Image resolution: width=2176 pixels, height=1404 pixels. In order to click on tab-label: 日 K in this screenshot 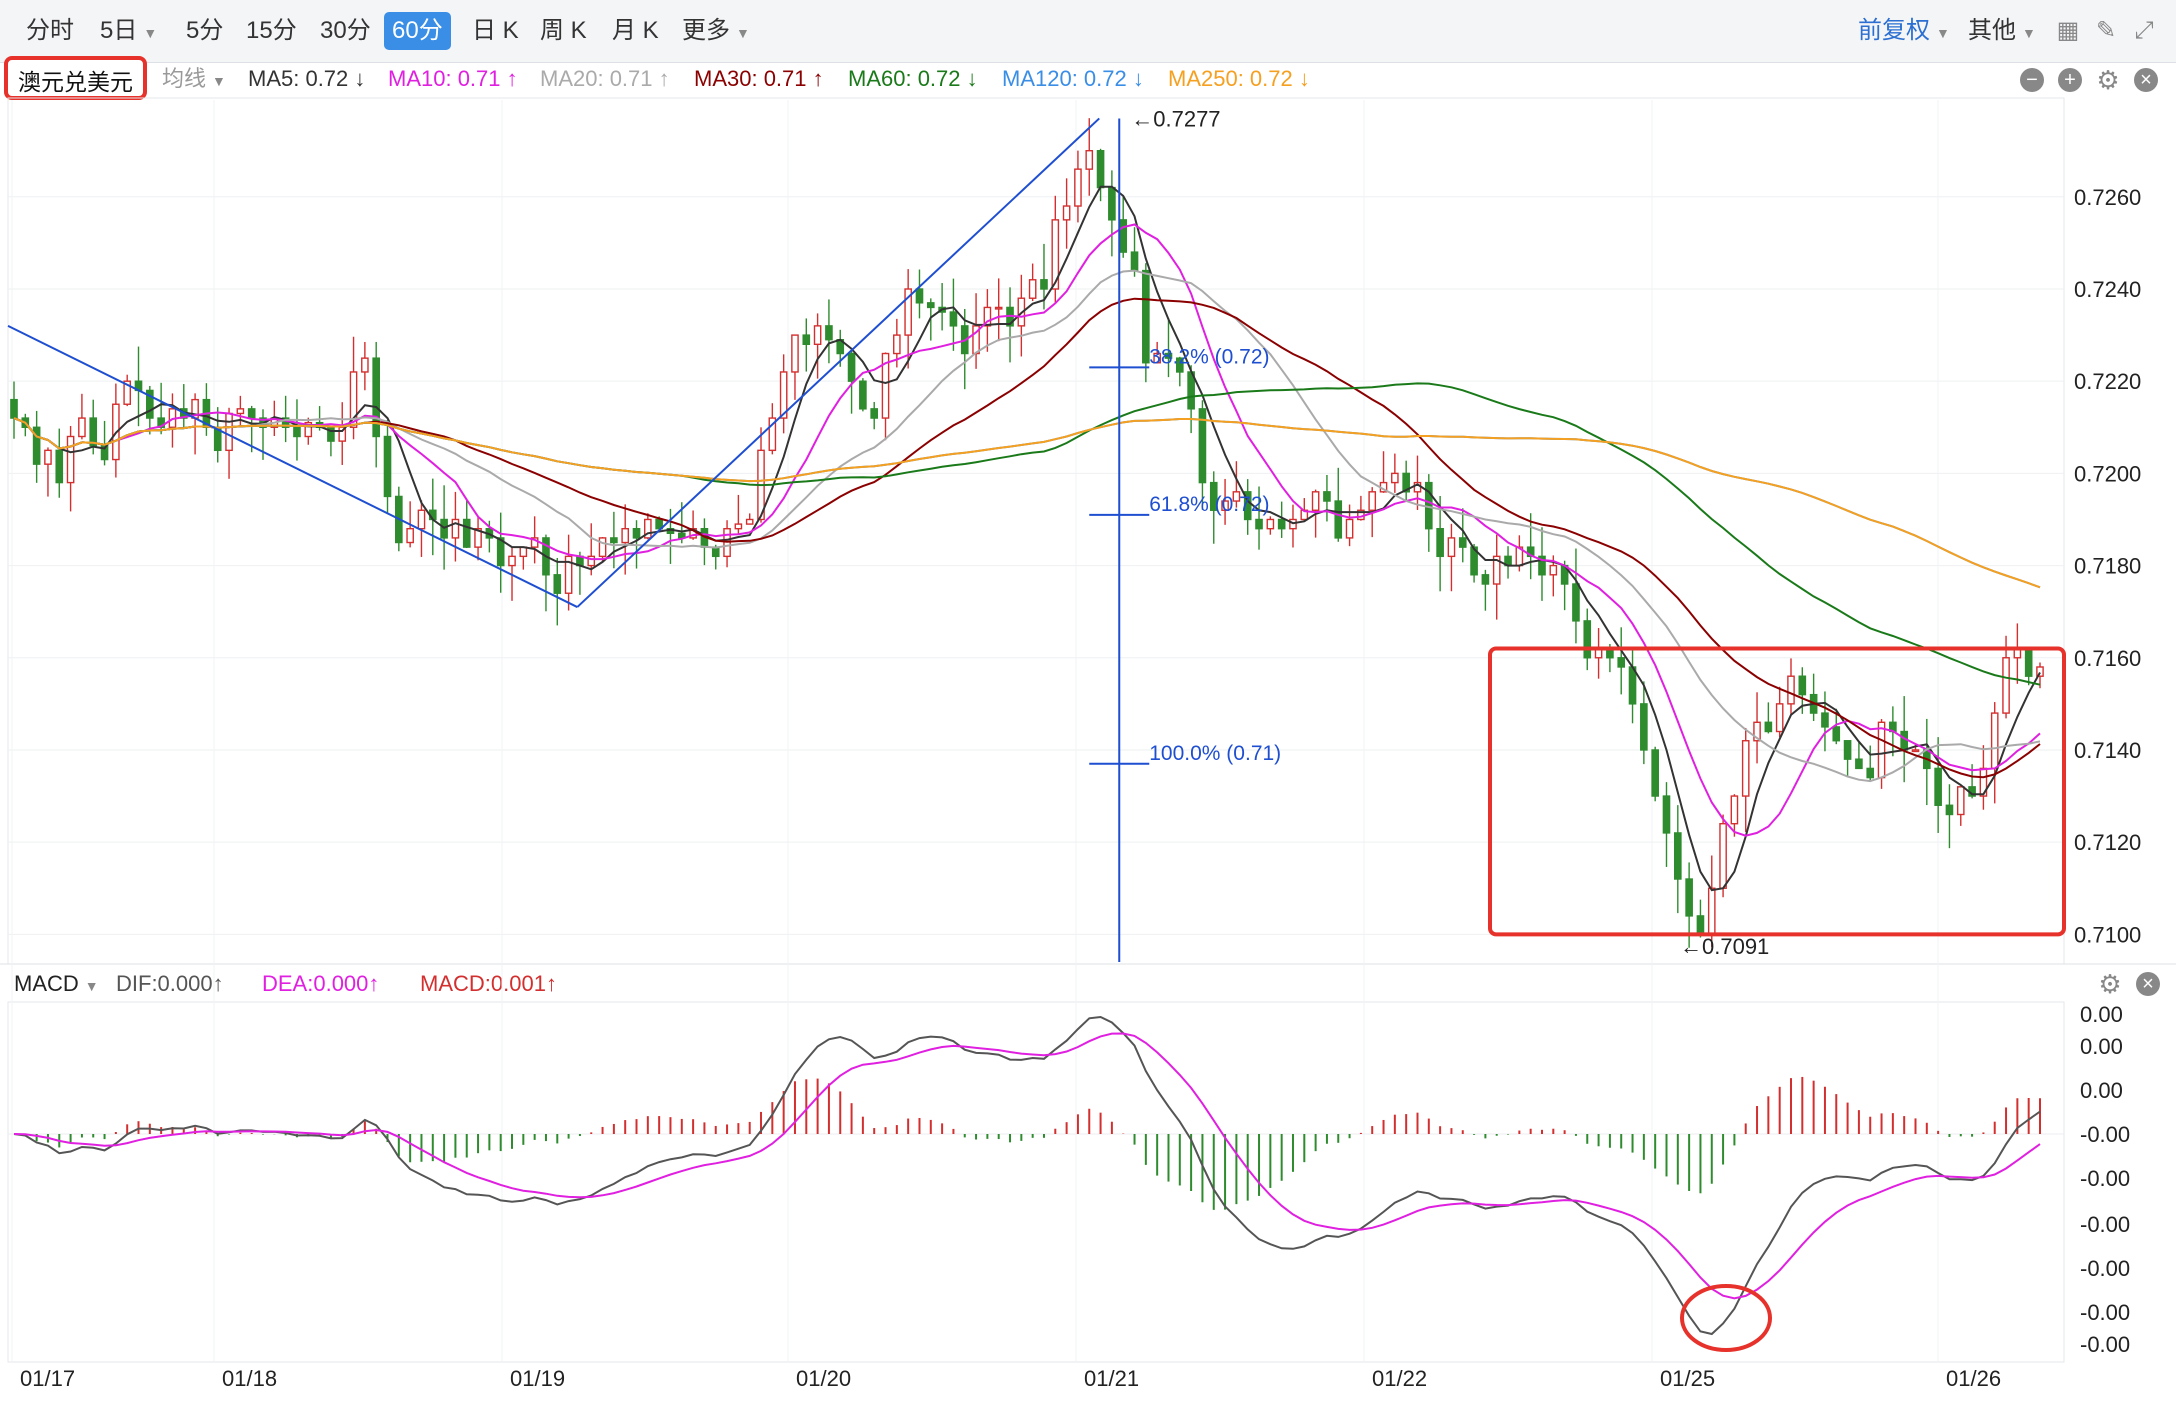, I will do `click(495, 30)`.